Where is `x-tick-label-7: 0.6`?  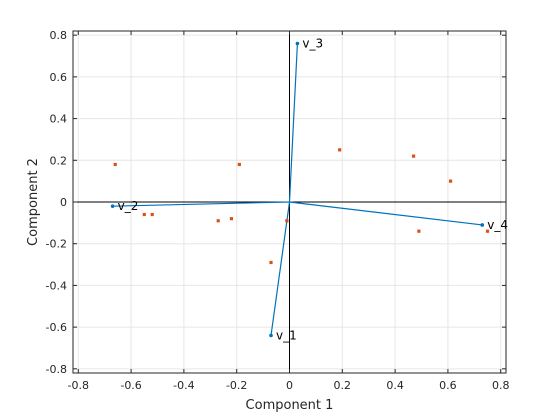
x-tick-label-7: 0.6 is located at coordinates (448, 385).